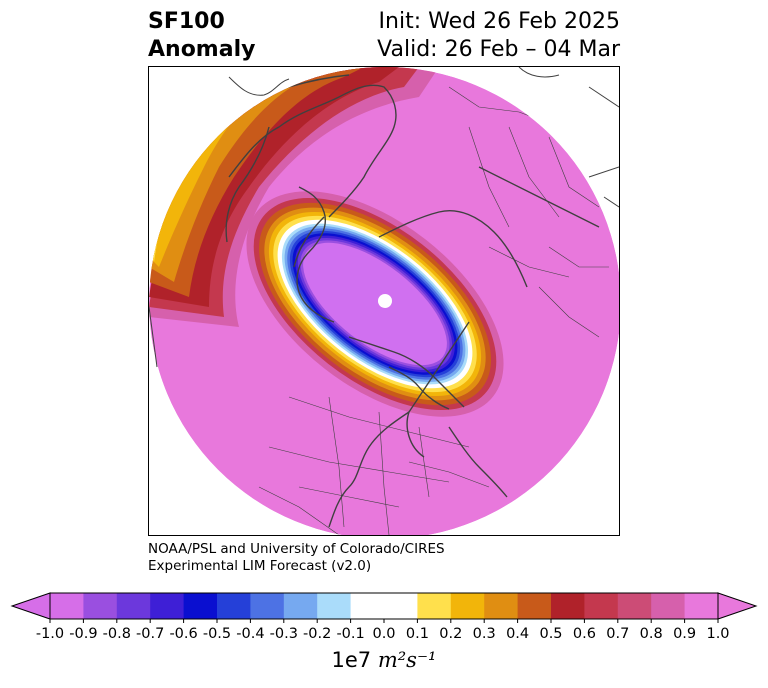  Describe the element at coordinates (317, 634) in the screenshot. I see `colorbar-tick-label: -0.2` at that location.